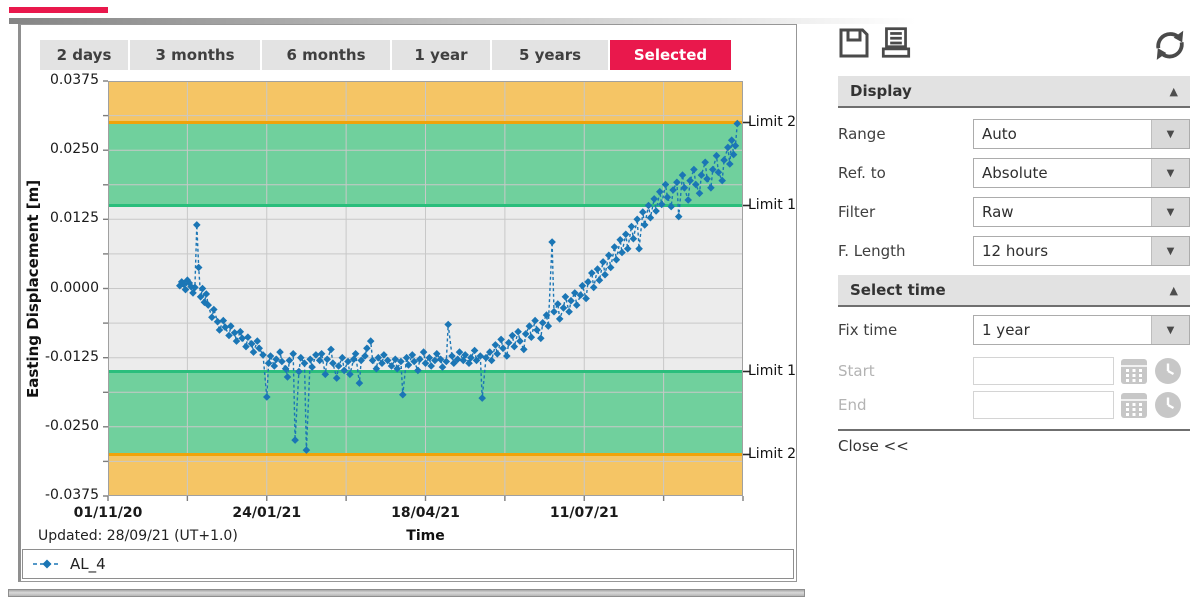 This screenshot has height=600, width=1200. Describe the element at coordinates (881, 91) in the screenshot. I see `section-title: Display` at that location.